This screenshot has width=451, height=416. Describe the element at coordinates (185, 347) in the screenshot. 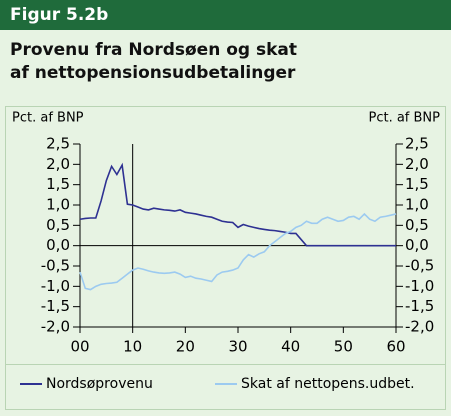

I see `x-tick-label: 20` at that location.